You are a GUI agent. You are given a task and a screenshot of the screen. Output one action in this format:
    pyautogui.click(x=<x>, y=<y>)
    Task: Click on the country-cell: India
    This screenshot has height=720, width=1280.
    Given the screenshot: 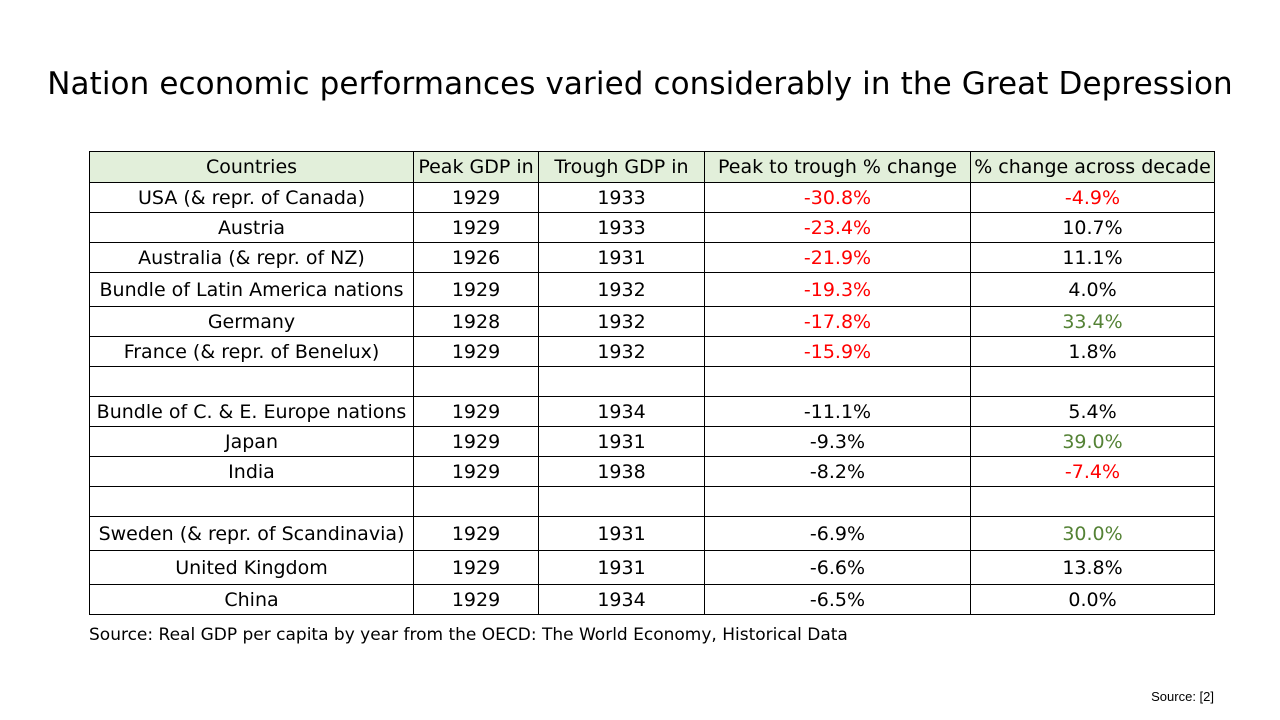 What is the action you would take?
    pyautogui.click(x=251, y=471)
    